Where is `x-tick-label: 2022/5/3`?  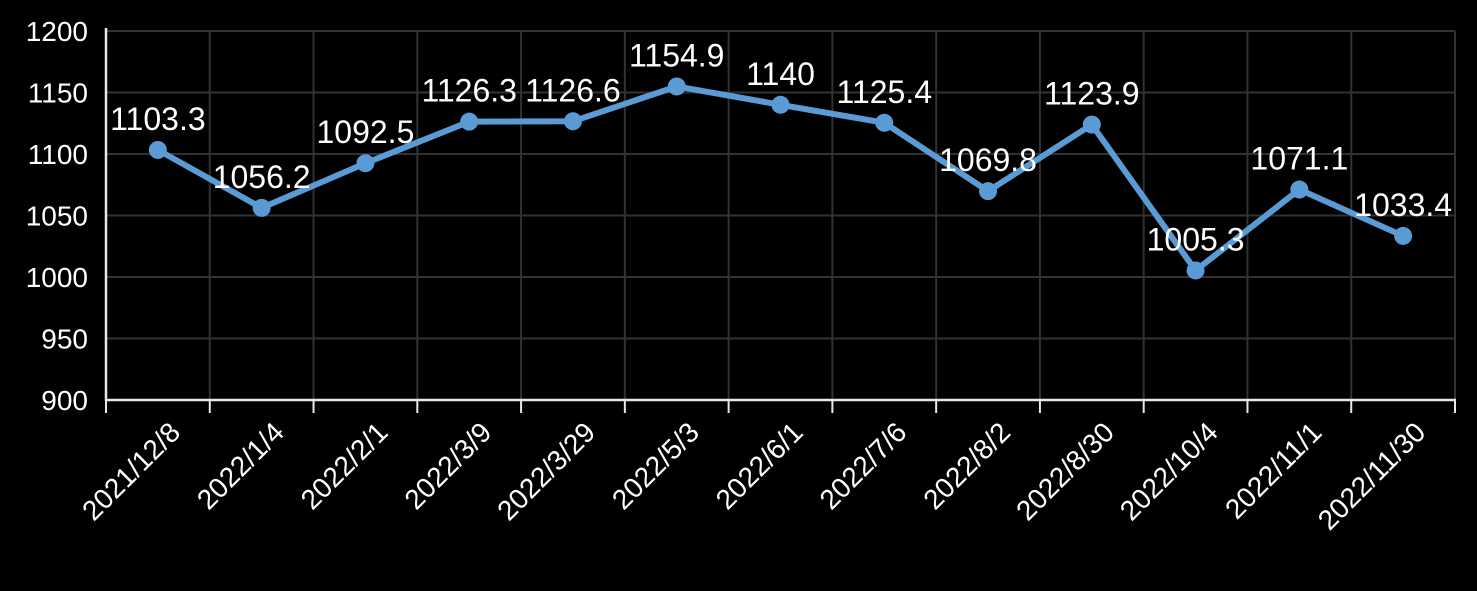 x-tick-label: 2022/5/3 is located at coordinates (655, 465).